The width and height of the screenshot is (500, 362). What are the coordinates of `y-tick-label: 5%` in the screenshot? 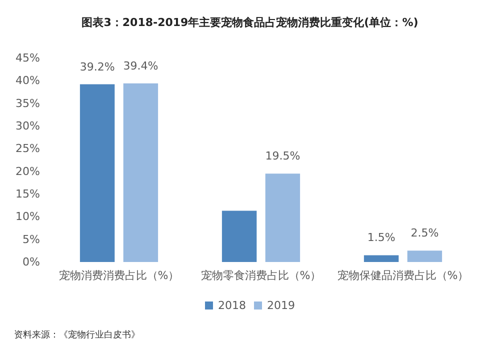 It's located at (31, 239).